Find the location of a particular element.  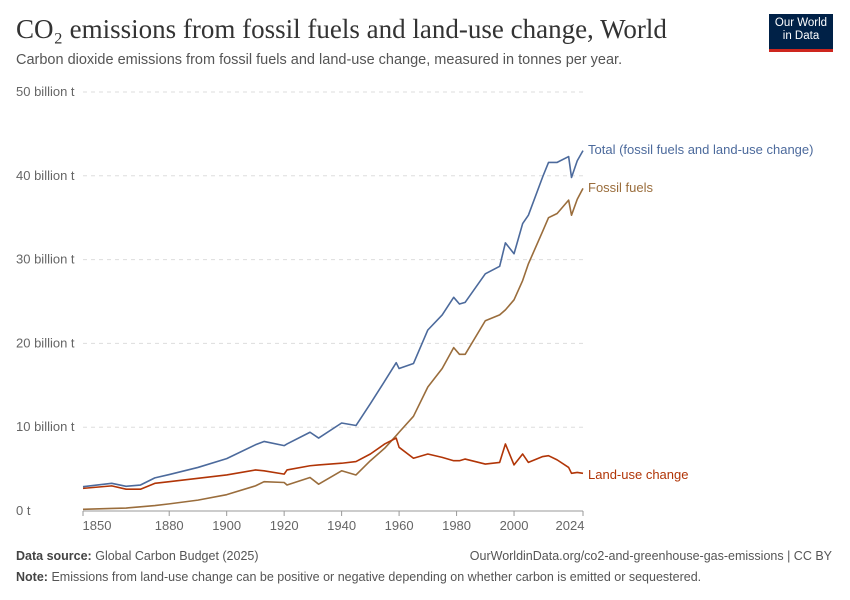

y-tick-label: 30 billion t is located at coordinates (45, 259).